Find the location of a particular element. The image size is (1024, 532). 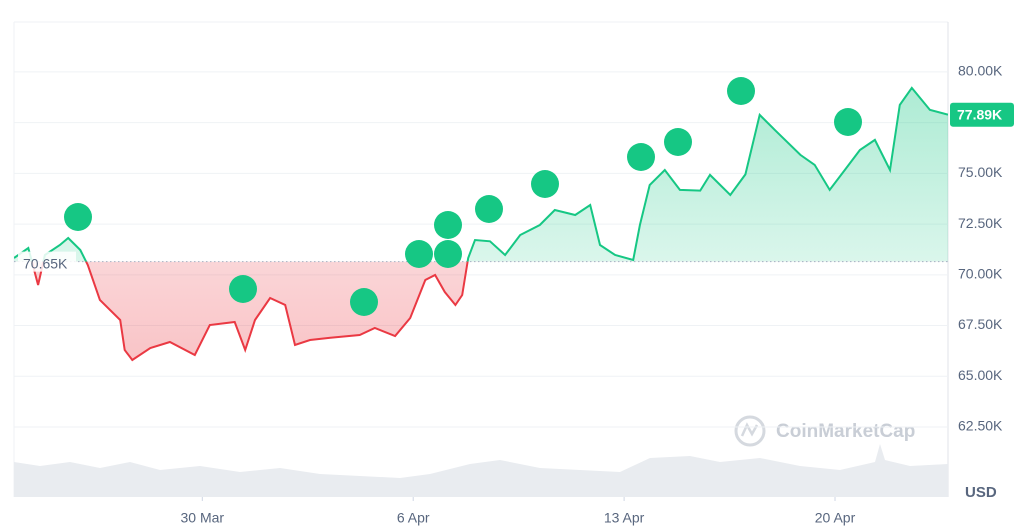

last-price-box is located at coordinates (982, 114).